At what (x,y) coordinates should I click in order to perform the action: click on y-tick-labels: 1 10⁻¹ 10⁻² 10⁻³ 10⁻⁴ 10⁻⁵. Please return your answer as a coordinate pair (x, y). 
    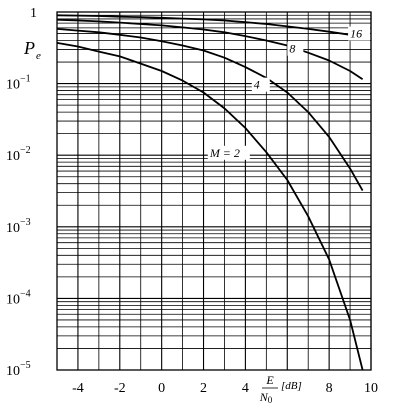
    Looking at the image, I should click on (21, 192).